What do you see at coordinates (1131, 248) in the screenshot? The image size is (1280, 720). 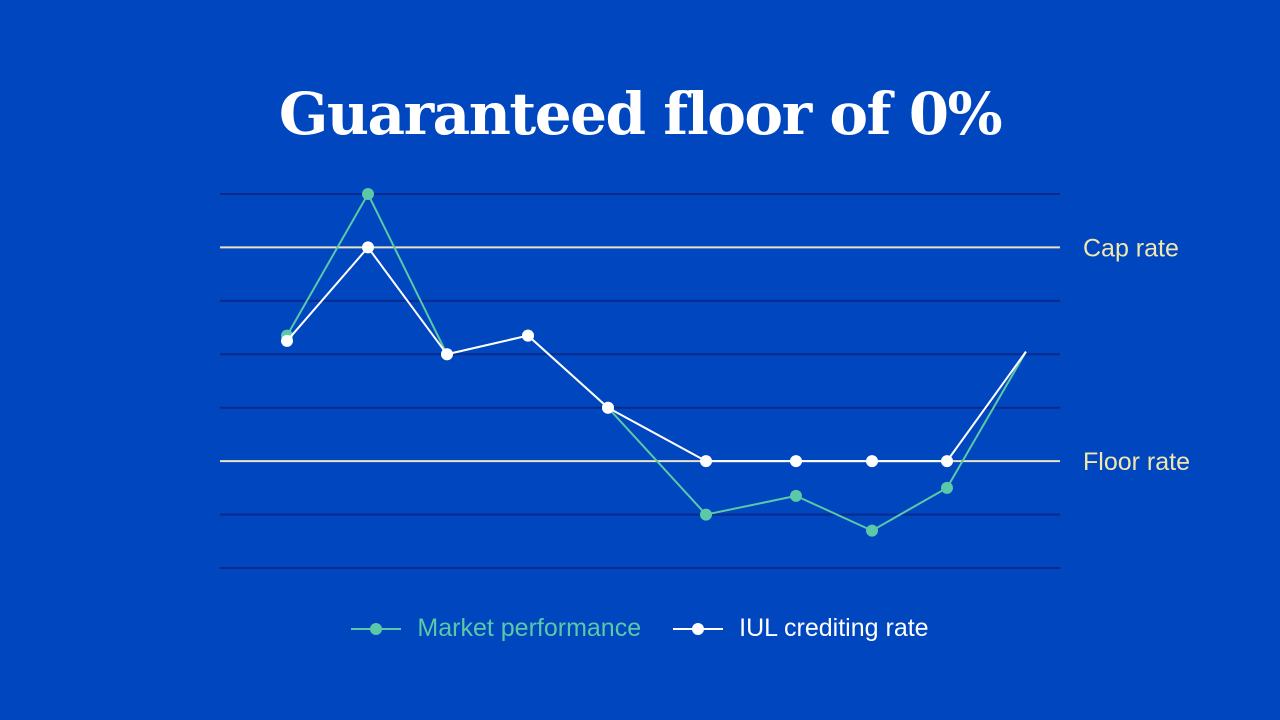 I see `cap-rate-label: Cap rate` at bounding box center [1131, 248].